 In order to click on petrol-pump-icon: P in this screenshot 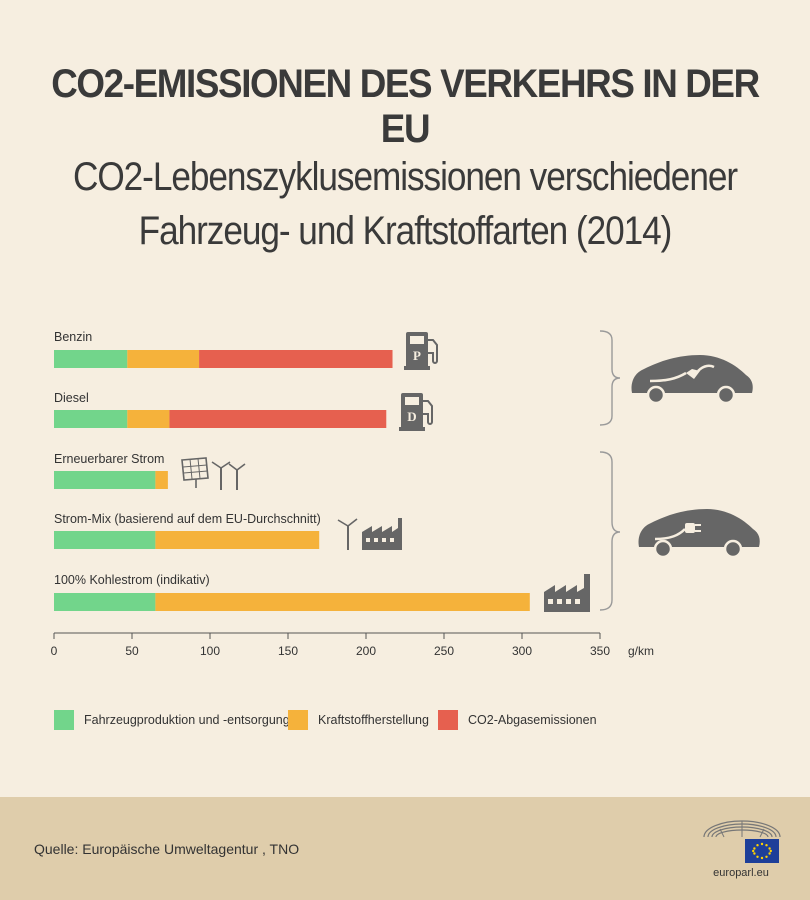, I will do `click(421, 351)`.